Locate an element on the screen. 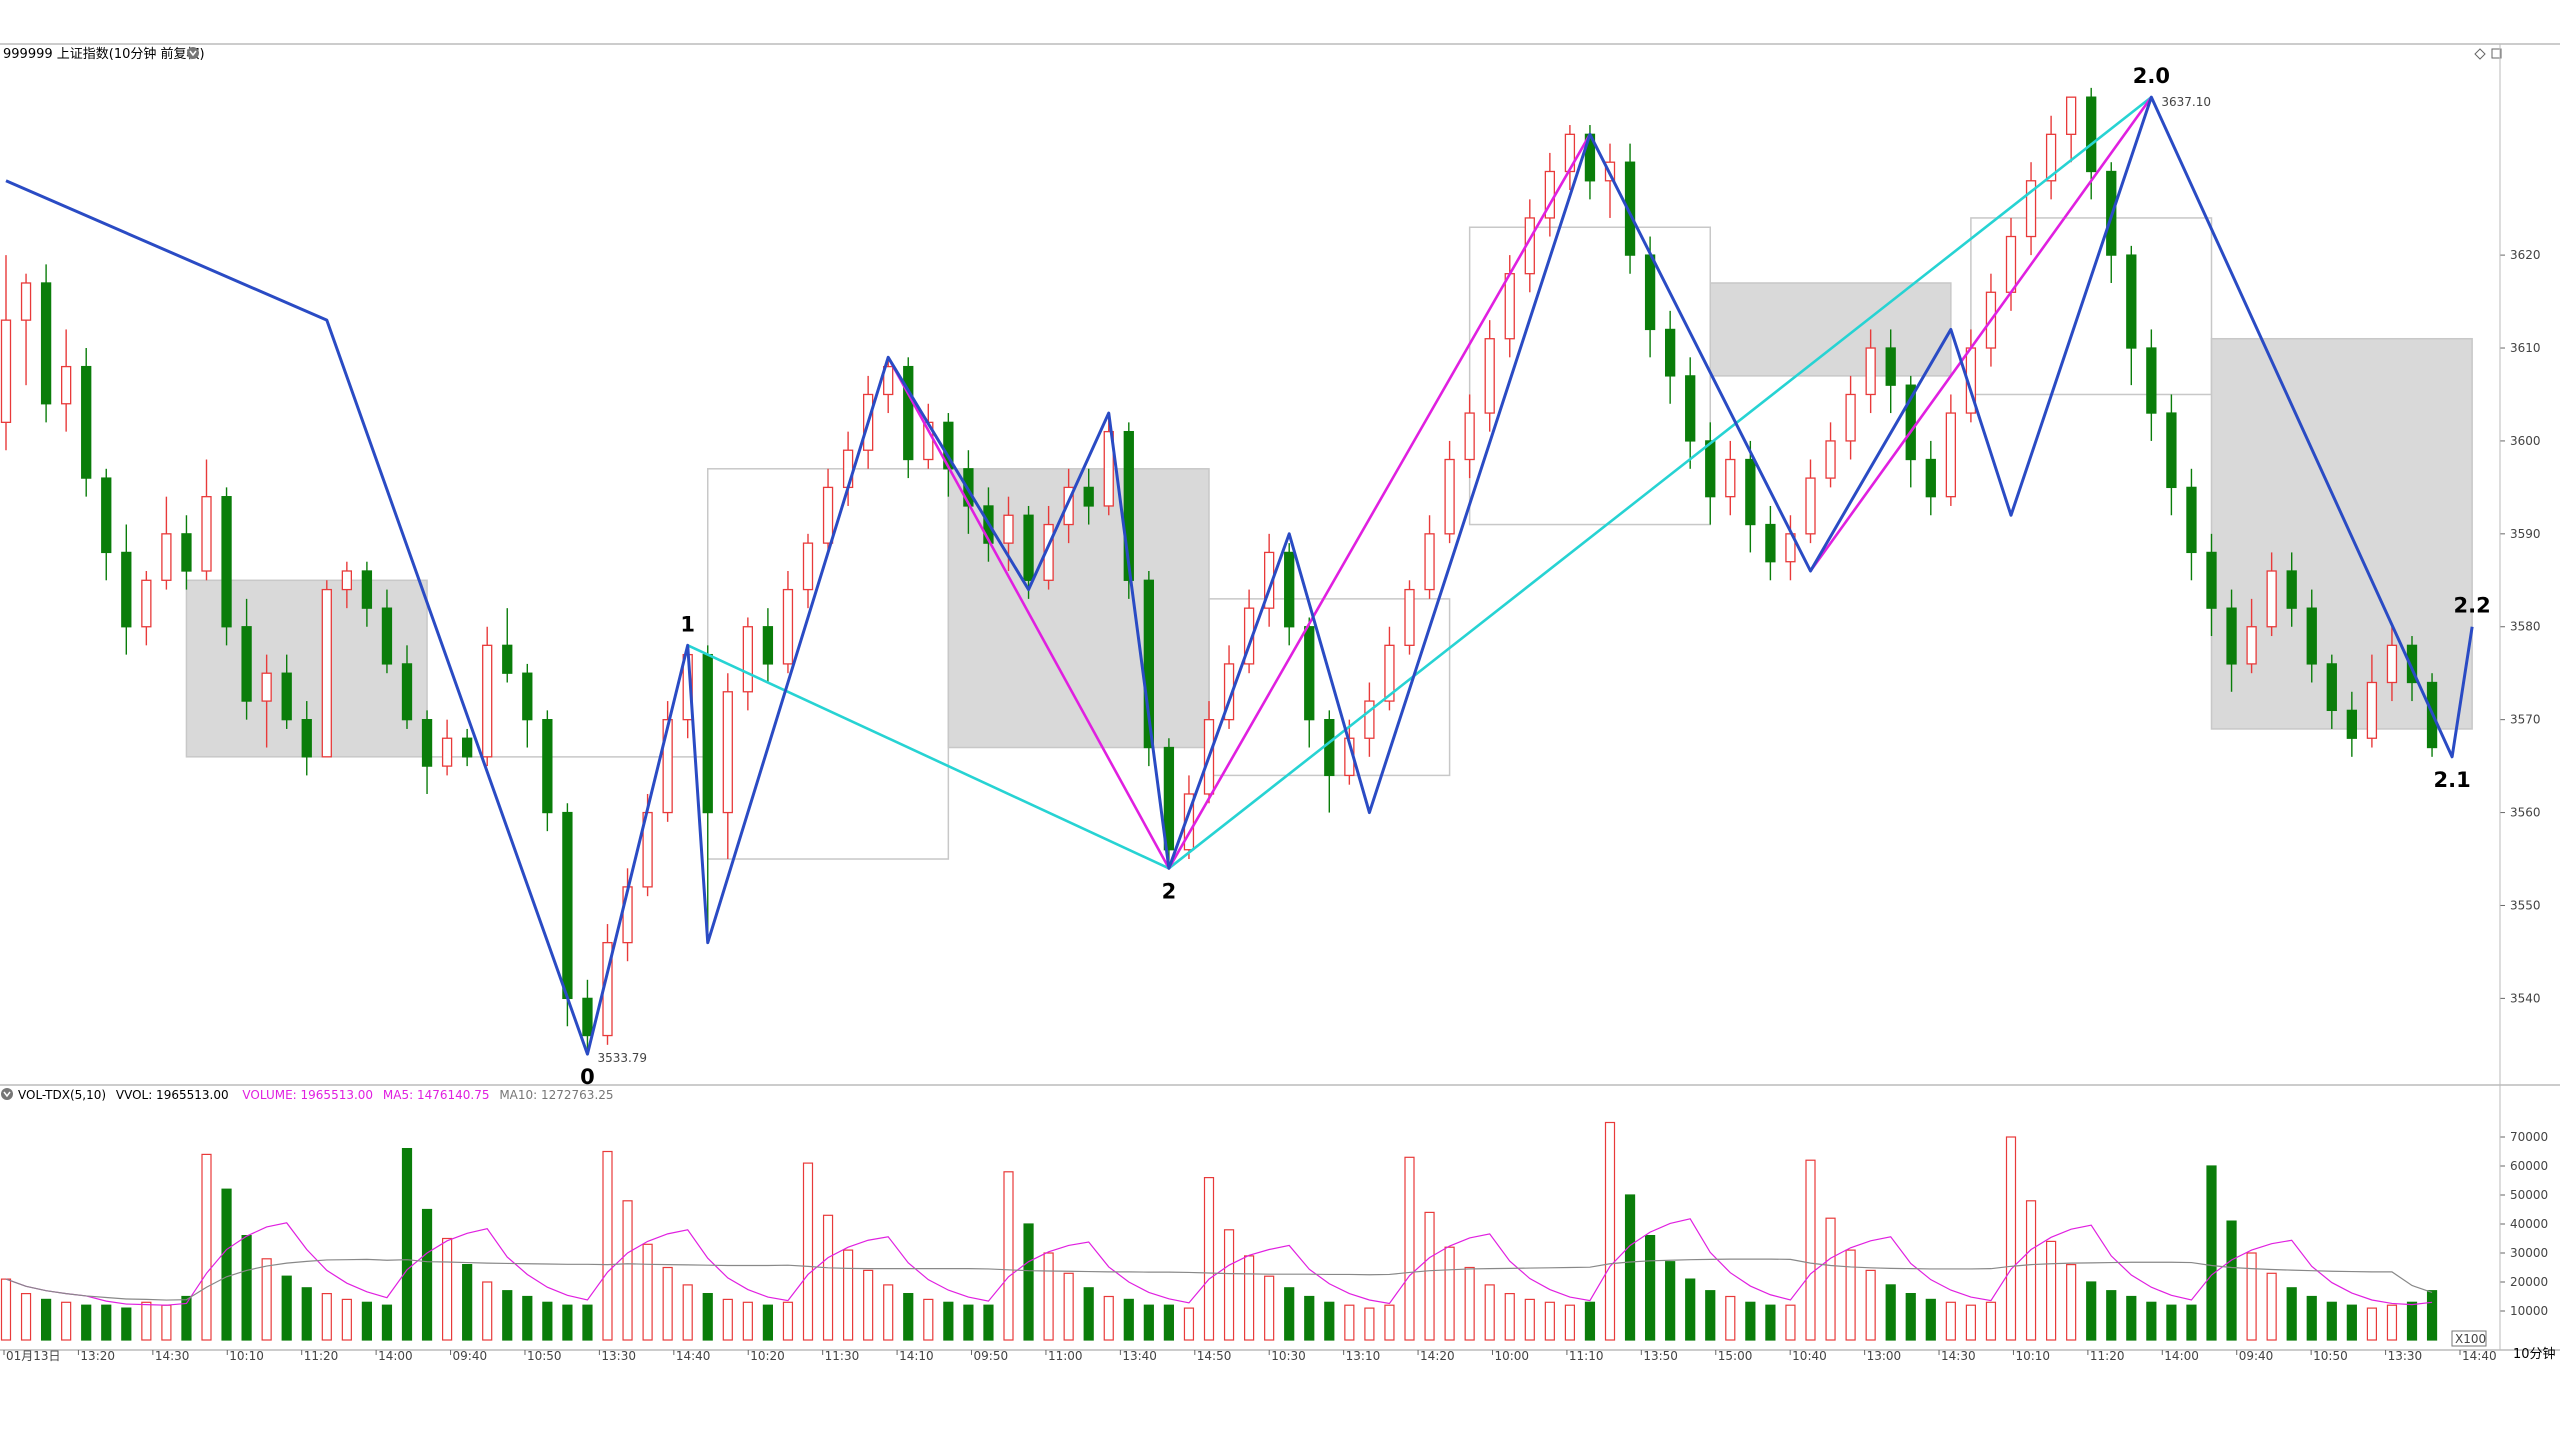 Image resolution: width=2560 pixels, height=1440 pixels. settings-icon is located at coordinates (193, 53).